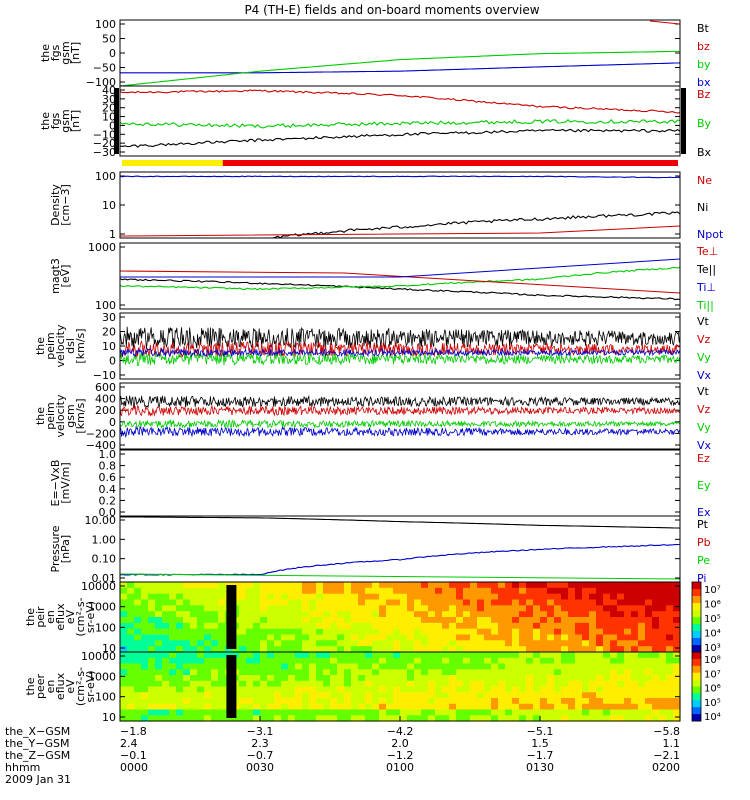 The height and width of the screenshot is (800, 750). What do you see at coordinates (55, 548) in the screenshot?
I see `y-axis-label-line: Pressure` at bounding box center [55, 548].